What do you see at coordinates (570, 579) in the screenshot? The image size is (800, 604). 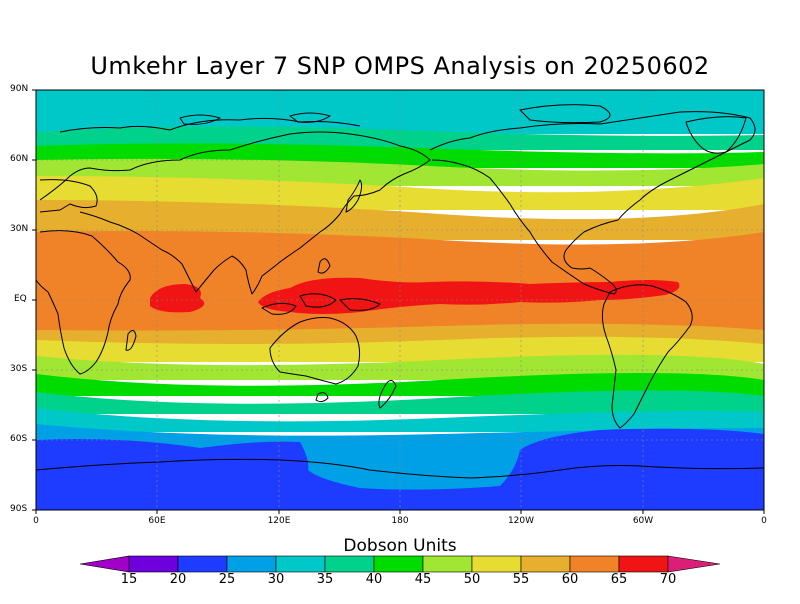 I see `colorbar-label: 60` at bounding box center [570, 579].